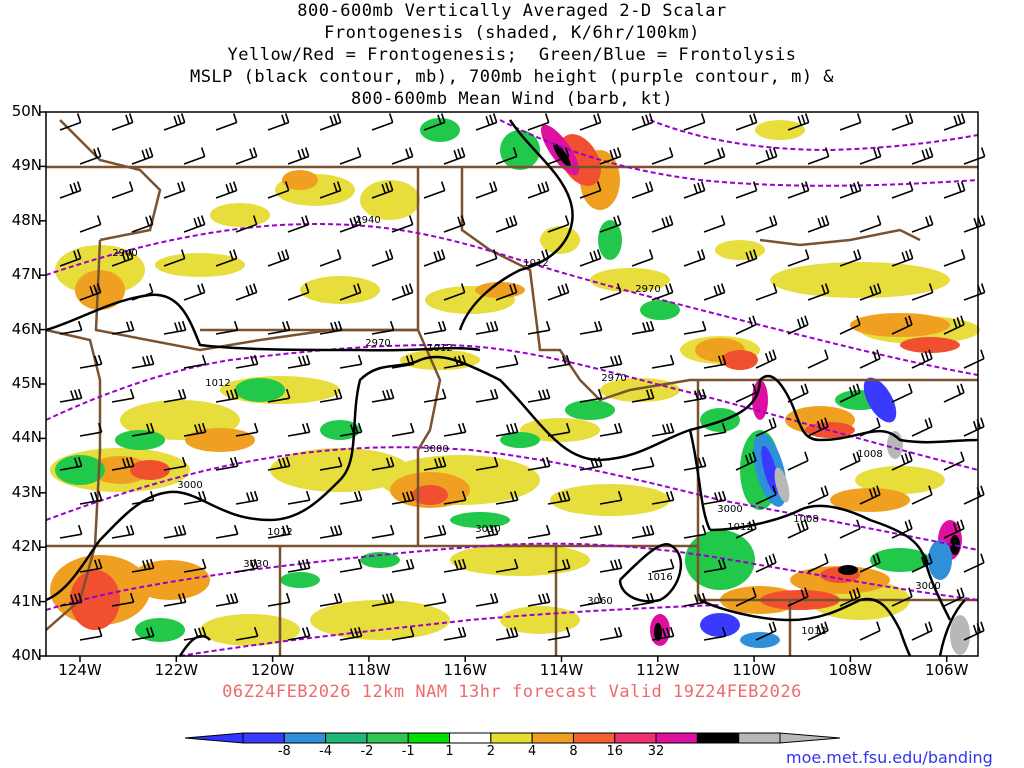 Image resolution: width=1024 pixels, height=768 pixels. What do you see at coordinates (512, 738) in the screenshot?
I see `colorbar` at bounding box center [512, 738].